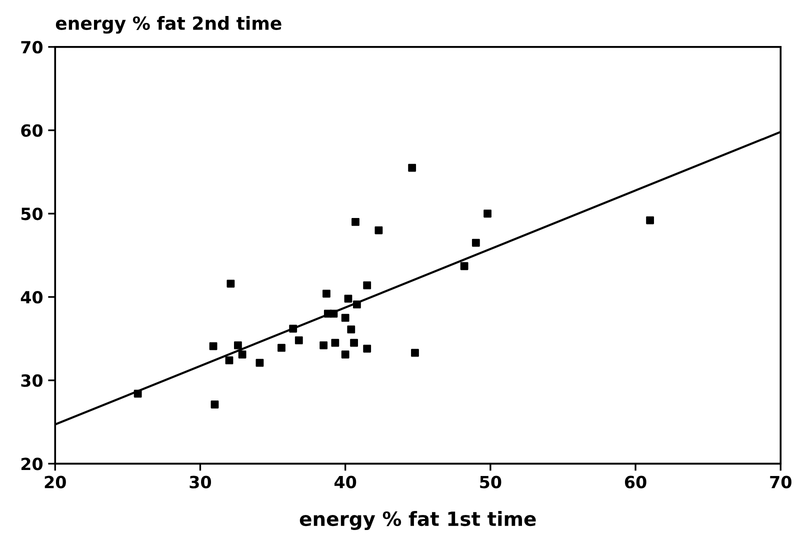 This screenshot has width=799, height=552. What do you see at coordinates (345, 482) in the screenshot?
I see `x-tick-label: 40` at bounding box center [345, 482].